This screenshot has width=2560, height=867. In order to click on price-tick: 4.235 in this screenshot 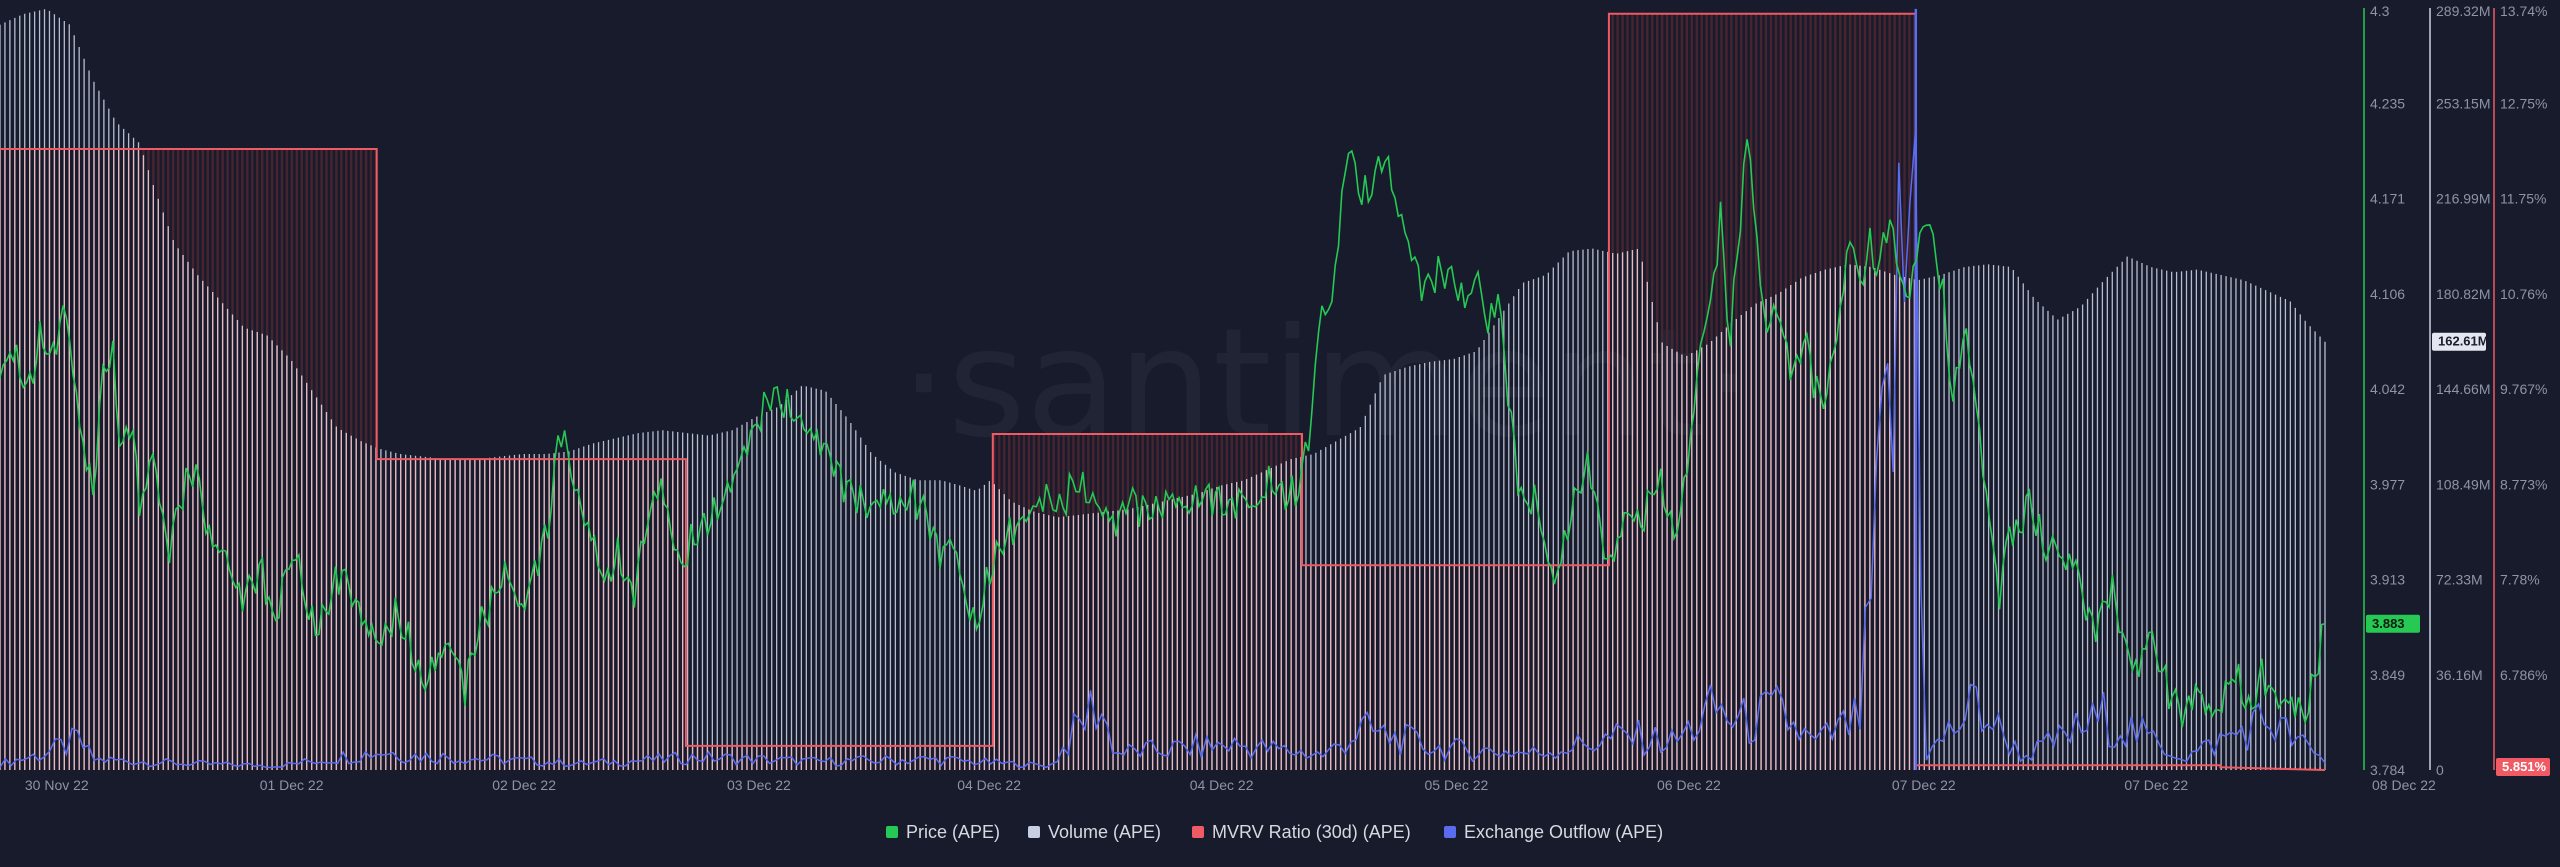, I will do `click(2387, 103)`.